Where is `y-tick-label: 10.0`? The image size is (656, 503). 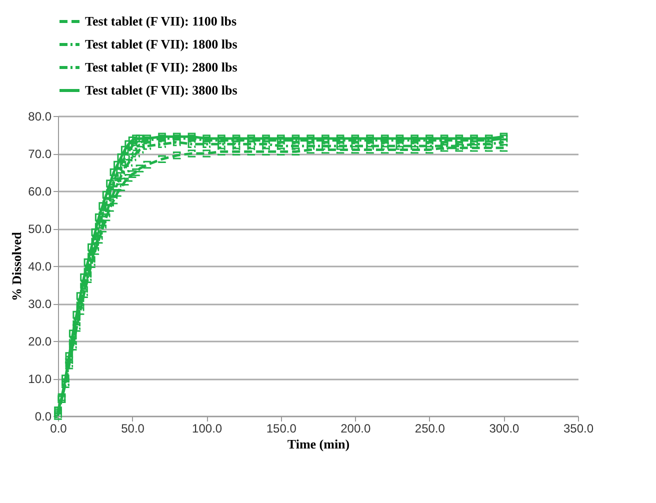
y-tick-label: 10.0 is located at coordinates (40, 379).